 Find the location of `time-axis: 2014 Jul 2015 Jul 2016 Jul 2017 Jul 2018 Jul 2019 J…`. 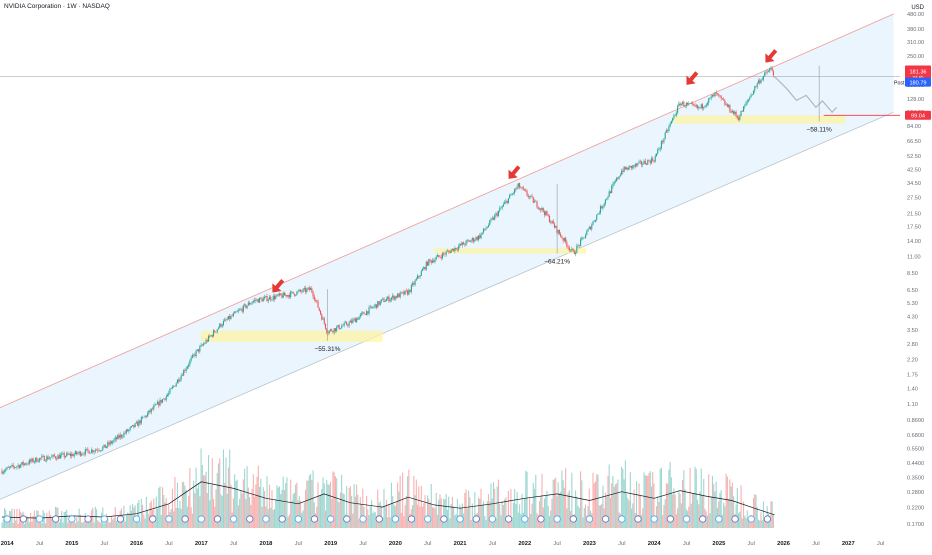

time-axis: 2014 Jul 2015 Jul 2016 Jul 2017 Jul 2018 Jul 2019 J… is located at coordinates (443, 544).